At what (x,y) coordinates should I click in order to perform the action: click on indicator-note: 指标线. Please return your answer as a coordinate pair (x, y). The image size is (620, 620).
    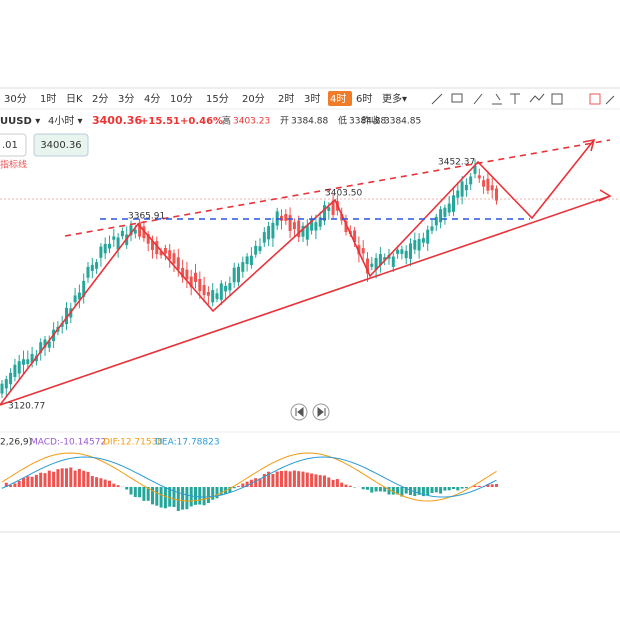
    Looking at the image, I should click on (13, 165).